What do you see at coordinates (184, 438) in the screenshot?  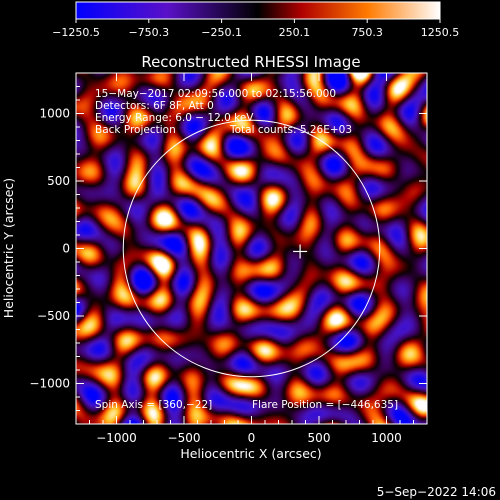 I see `x-tick-label: −500` at bounding box center [184, 438].